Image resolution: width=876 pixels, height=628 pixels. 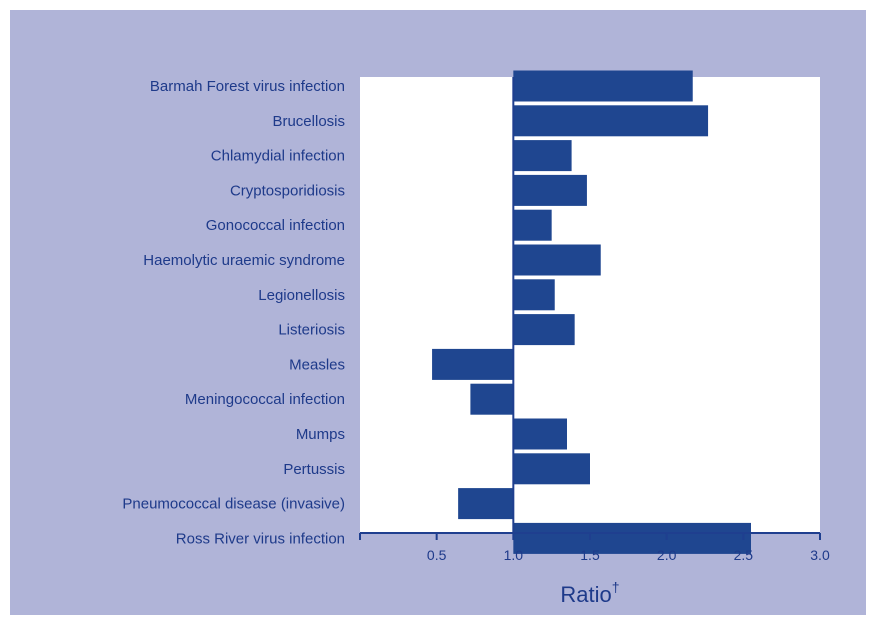 I want to click on category-label-0: Barmah Forest virus infection, so click(x=247, y=86).